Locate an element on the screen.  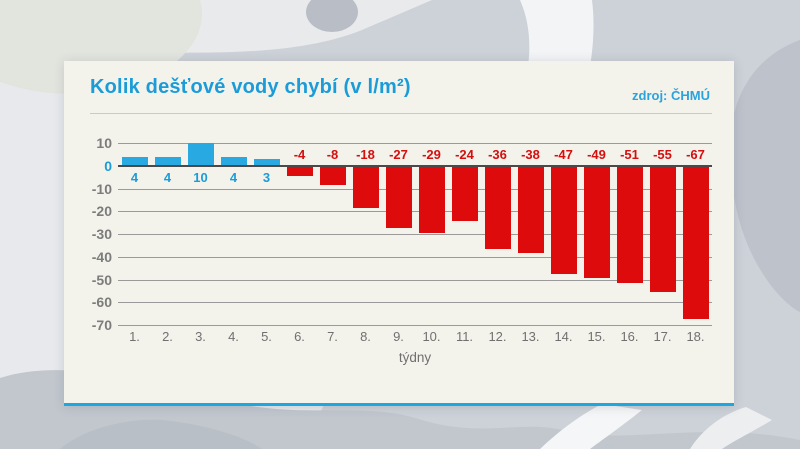
y-tick-label: -70 is located at coordinates (101, 325).